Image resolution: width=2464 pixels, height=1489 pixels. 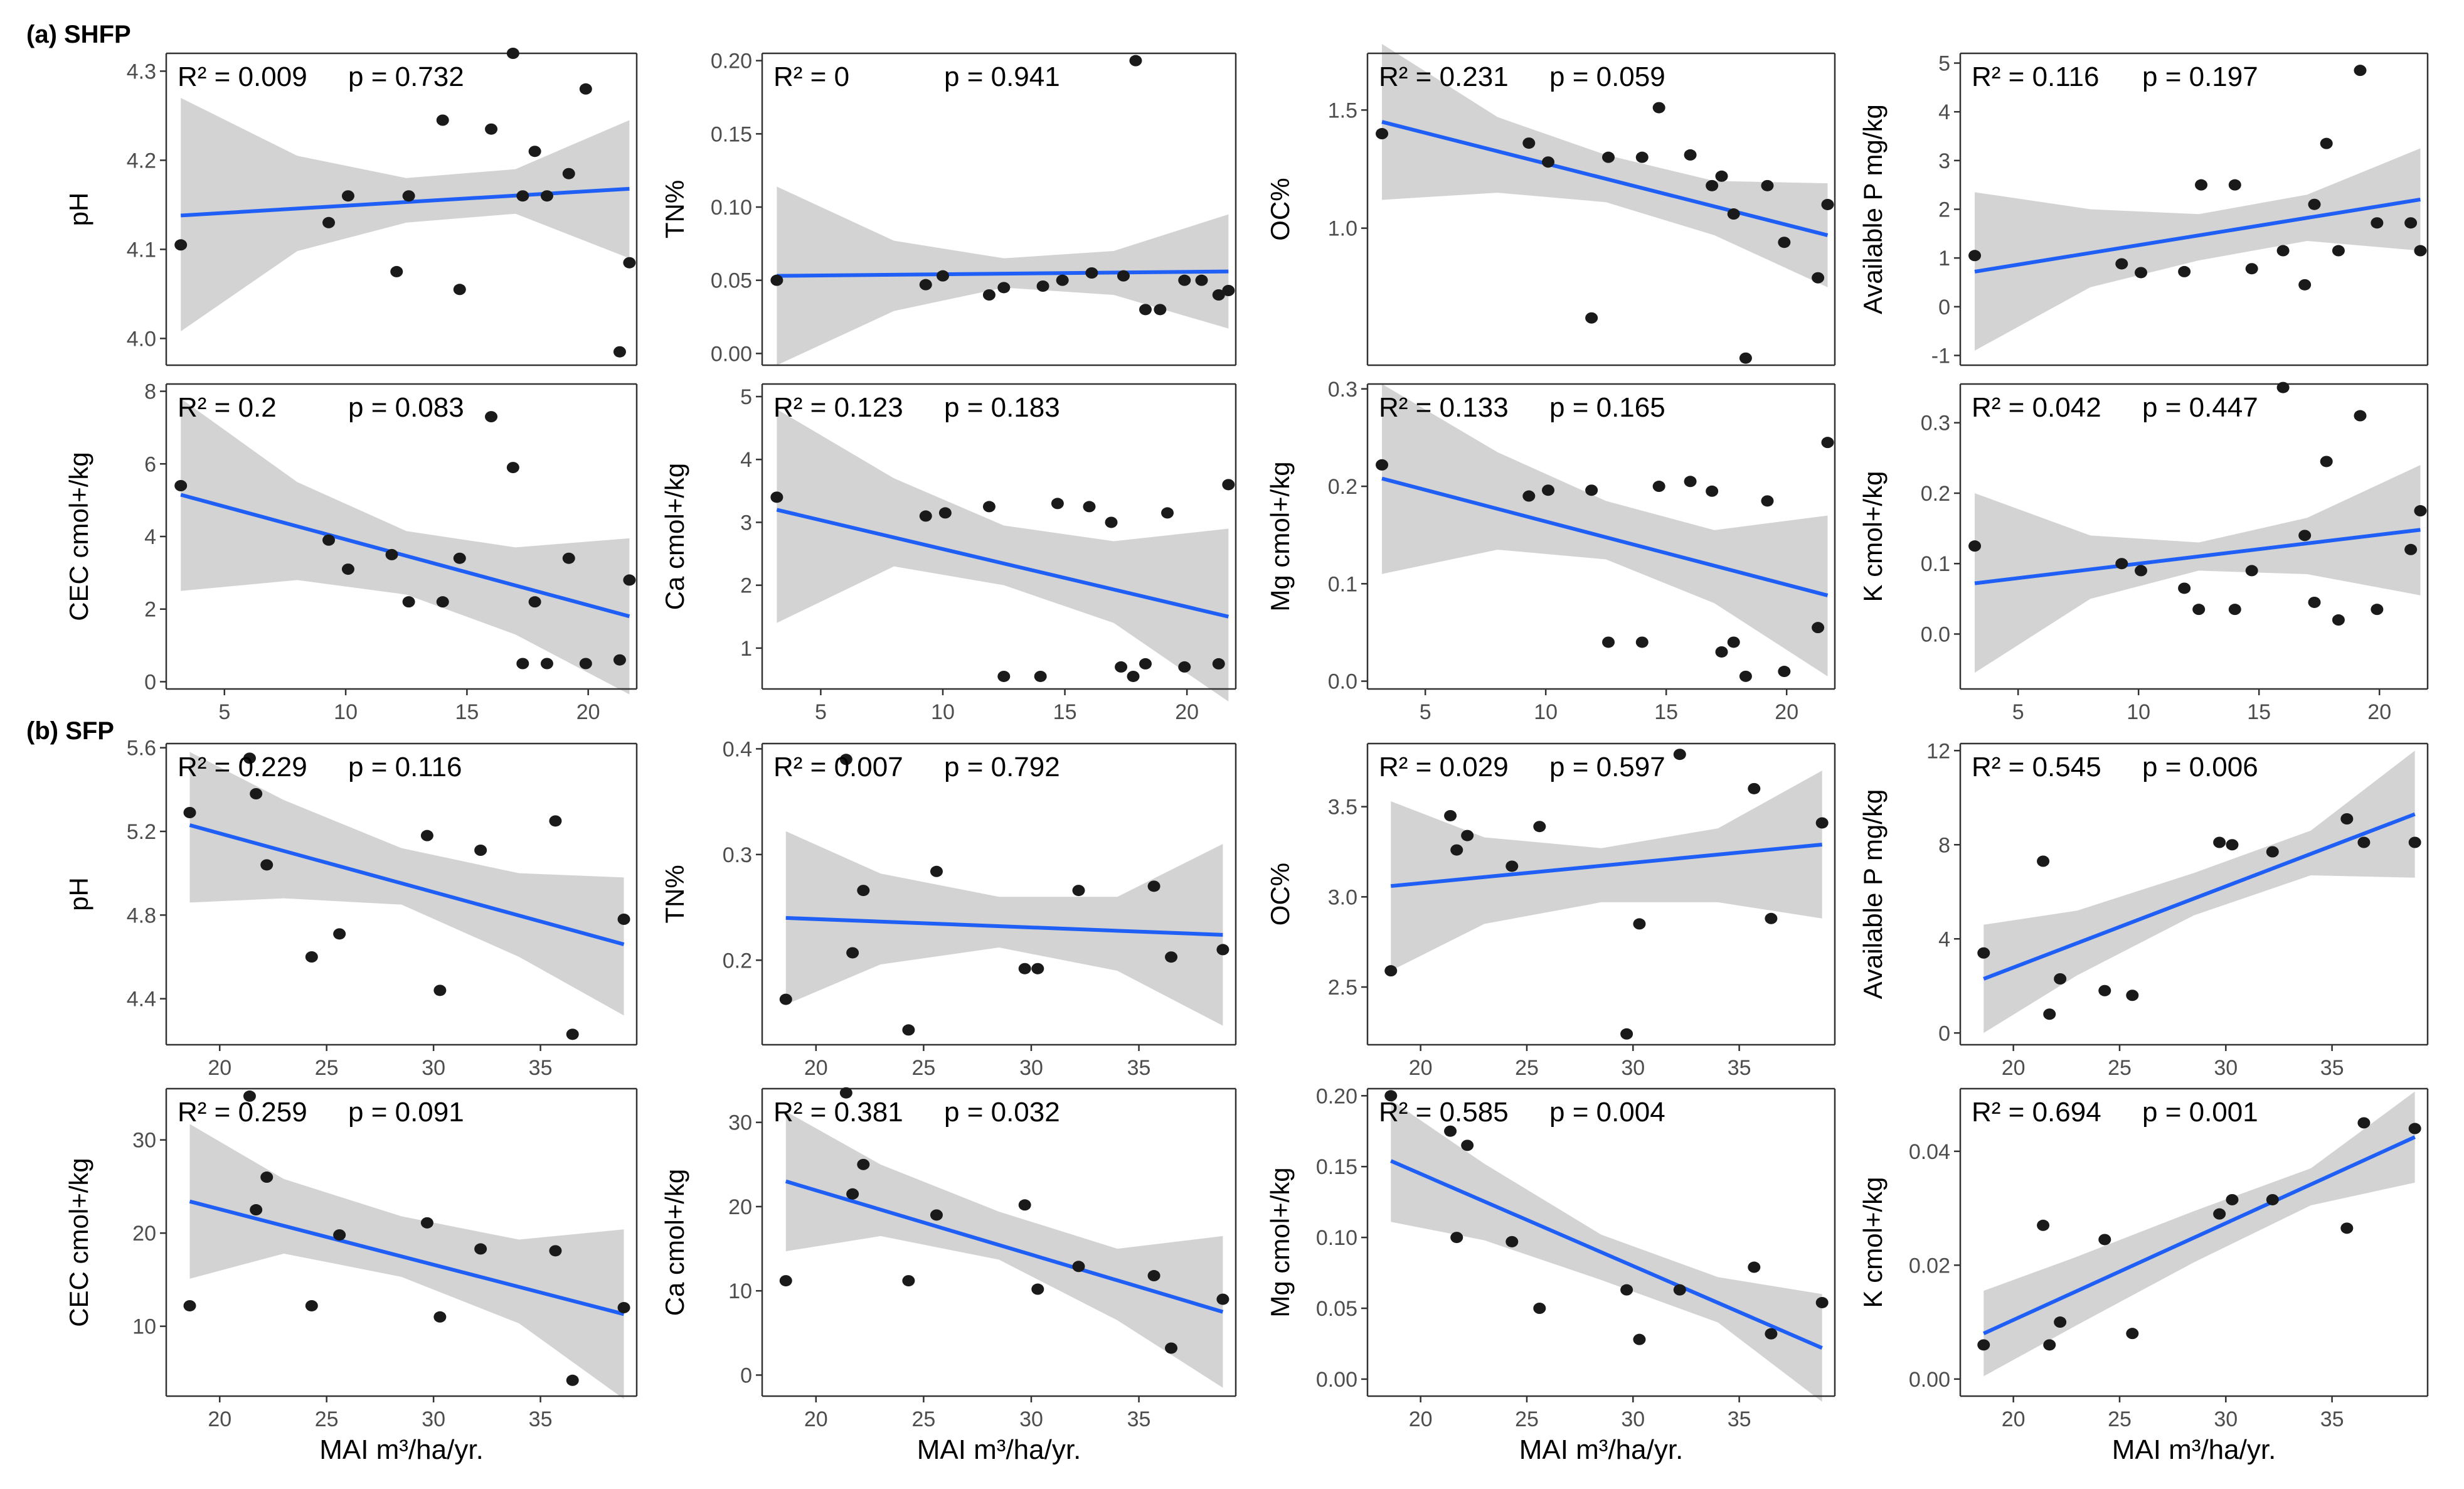 I want to click on y-tick-label: -1, so click(x=1940, y=356).